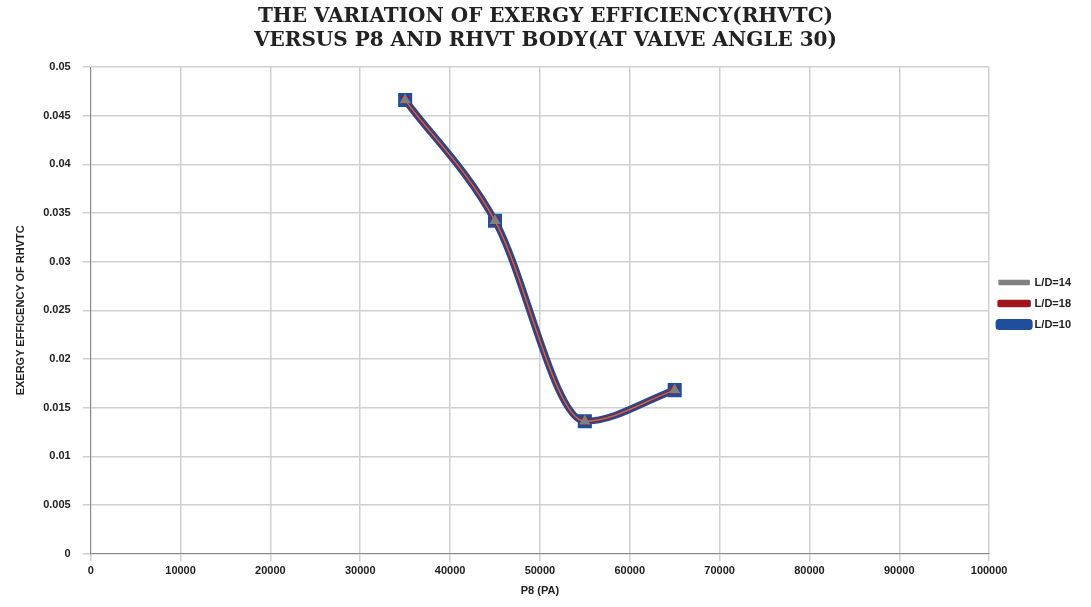 This screenshot has height=607, width=1091. Describe the element at coordinates (719, 570) in the screenshot. I see `x-tick-label: 70000` at that location.